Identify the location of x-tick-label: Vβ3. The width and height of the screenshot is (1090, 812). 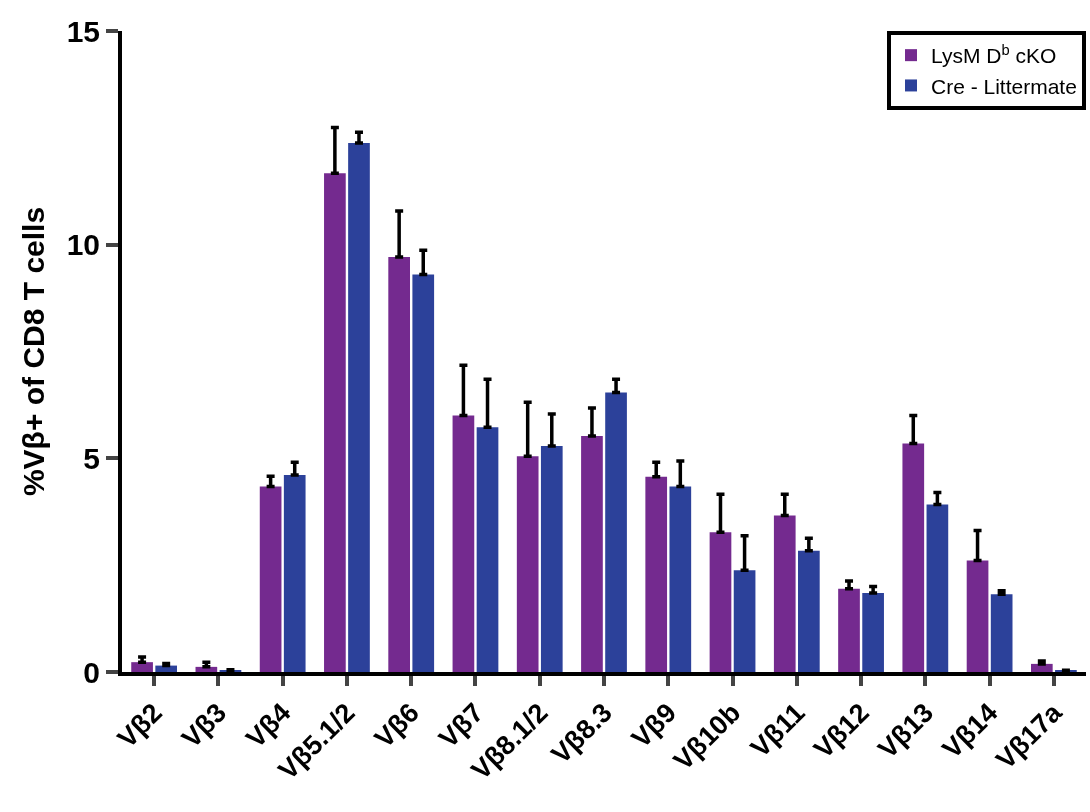
(204, 725).